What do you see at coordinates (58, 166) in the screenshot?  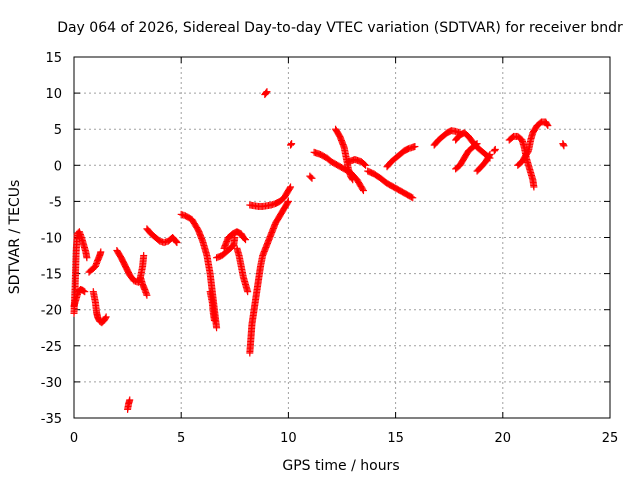 I see `y-tick-label: 0` at bounding box center [58, 166].